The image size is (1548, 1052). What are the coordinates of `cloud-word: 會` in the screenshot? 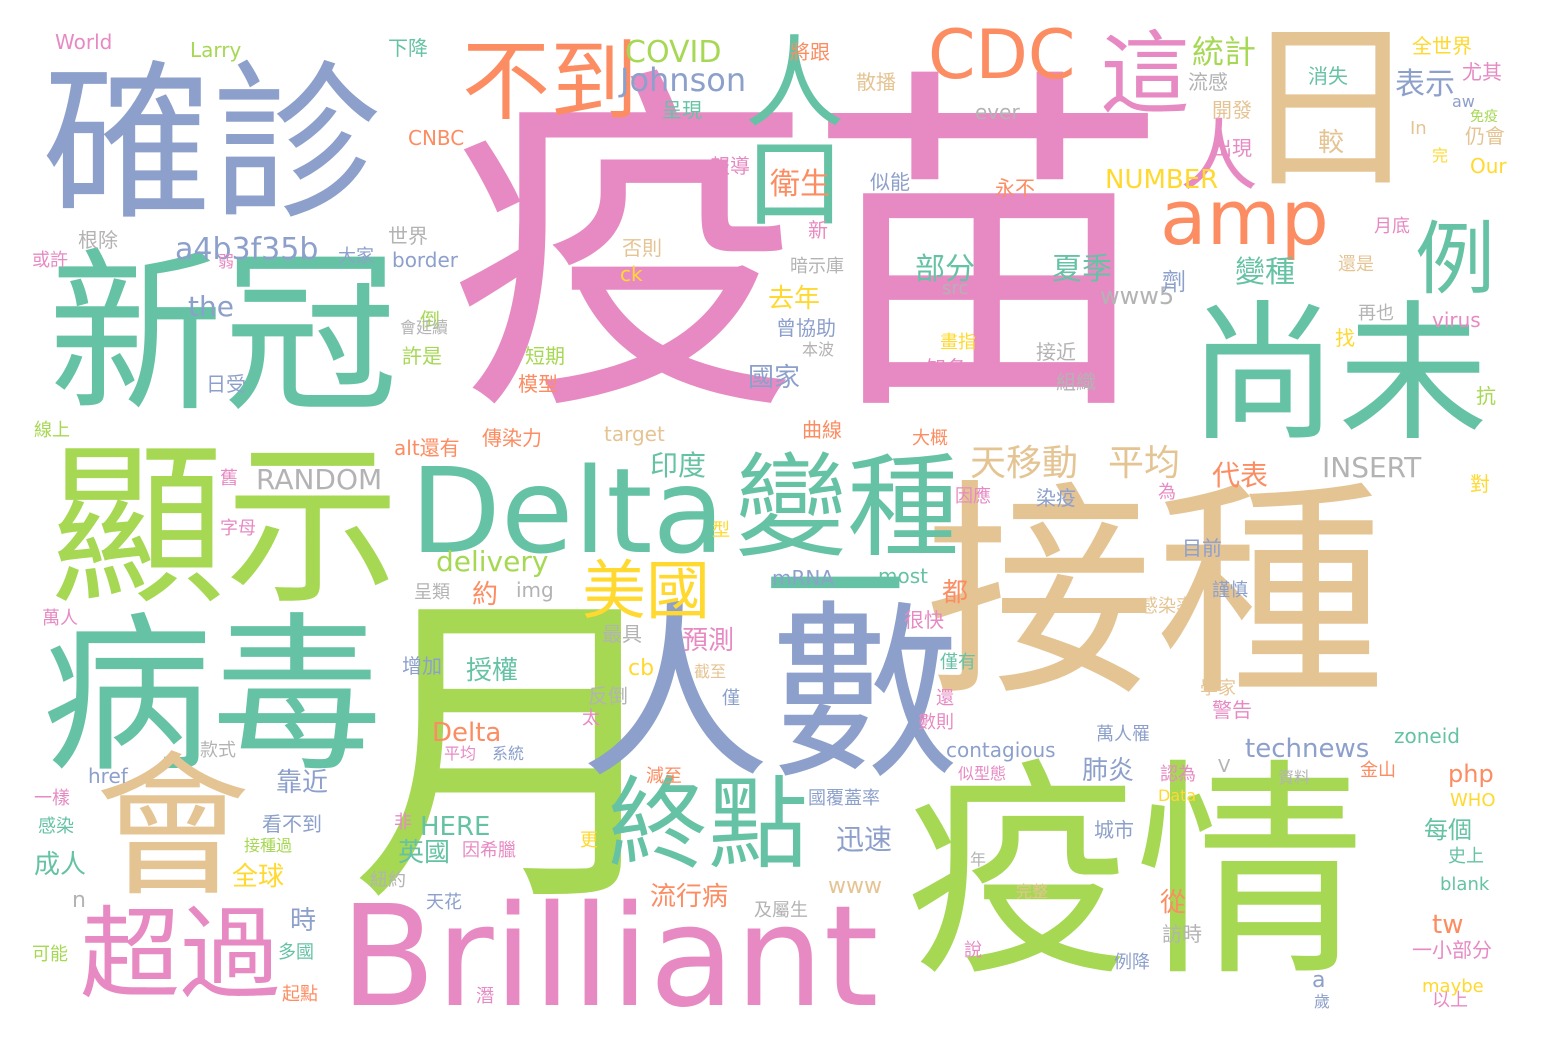 It's located at (172, 827).